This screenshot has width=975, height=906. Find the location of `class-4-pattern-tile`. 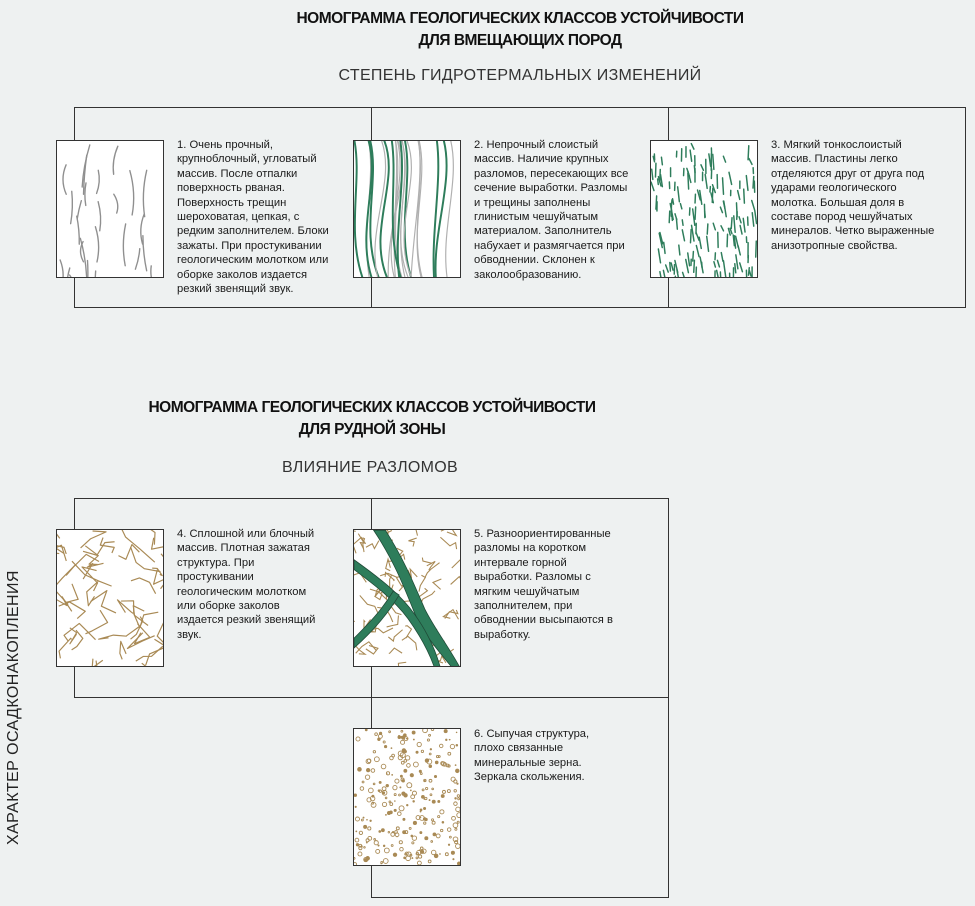

class-4-pattern-tile is located at coordinates (110, 598).